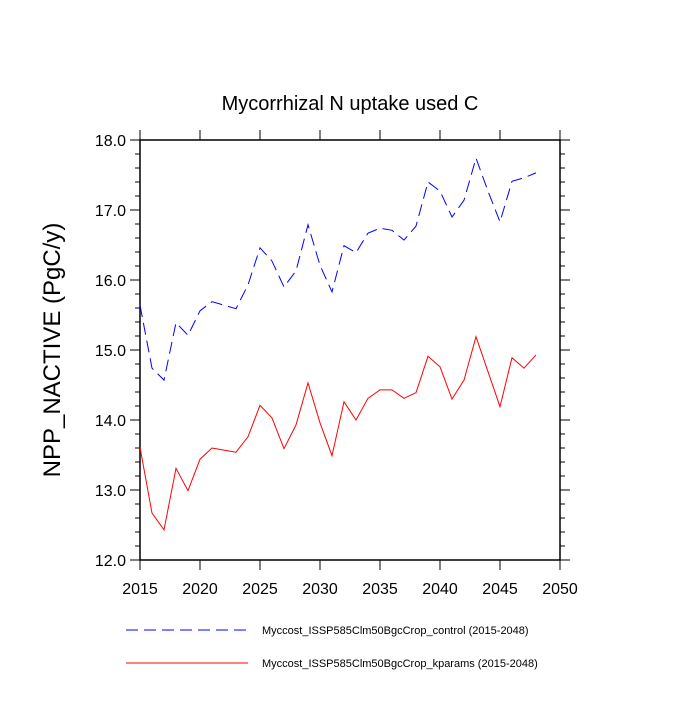 The height and width of the screenshot is (705, 700). I want to click on x-tick-label: 2030, so click(320, 589).